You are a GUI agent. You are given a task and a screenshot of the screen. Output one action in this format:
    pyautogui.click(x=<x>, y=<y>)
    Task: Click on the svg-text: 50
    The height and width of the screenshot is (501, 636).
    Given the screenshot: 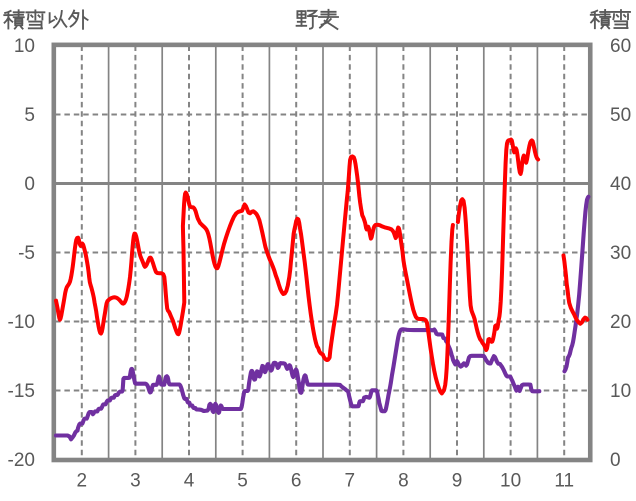 What is the action you would take?
    pyautogui.click(x=620, y=115)
    